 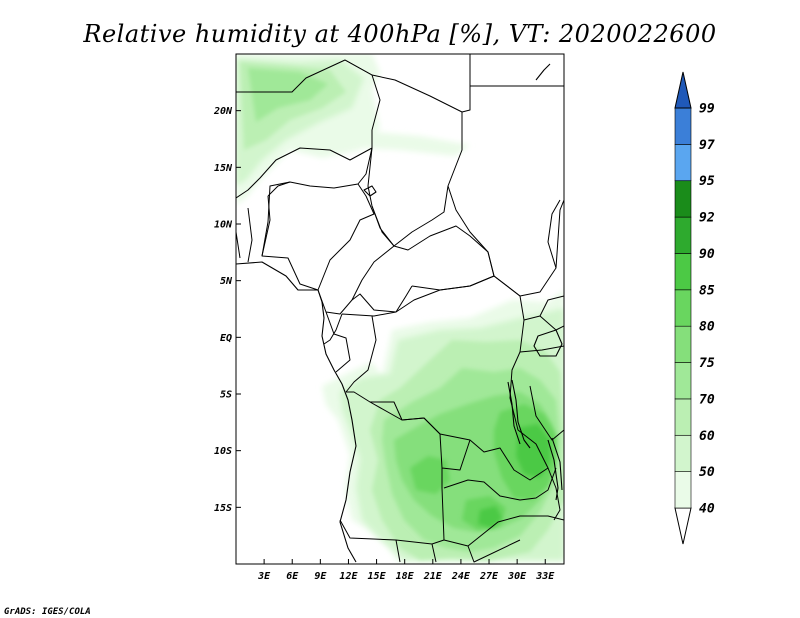 What do you see at coordinates (519, 414) in the screenshot?
I see `lake-tanganyika` at bounding box center [519, 414].